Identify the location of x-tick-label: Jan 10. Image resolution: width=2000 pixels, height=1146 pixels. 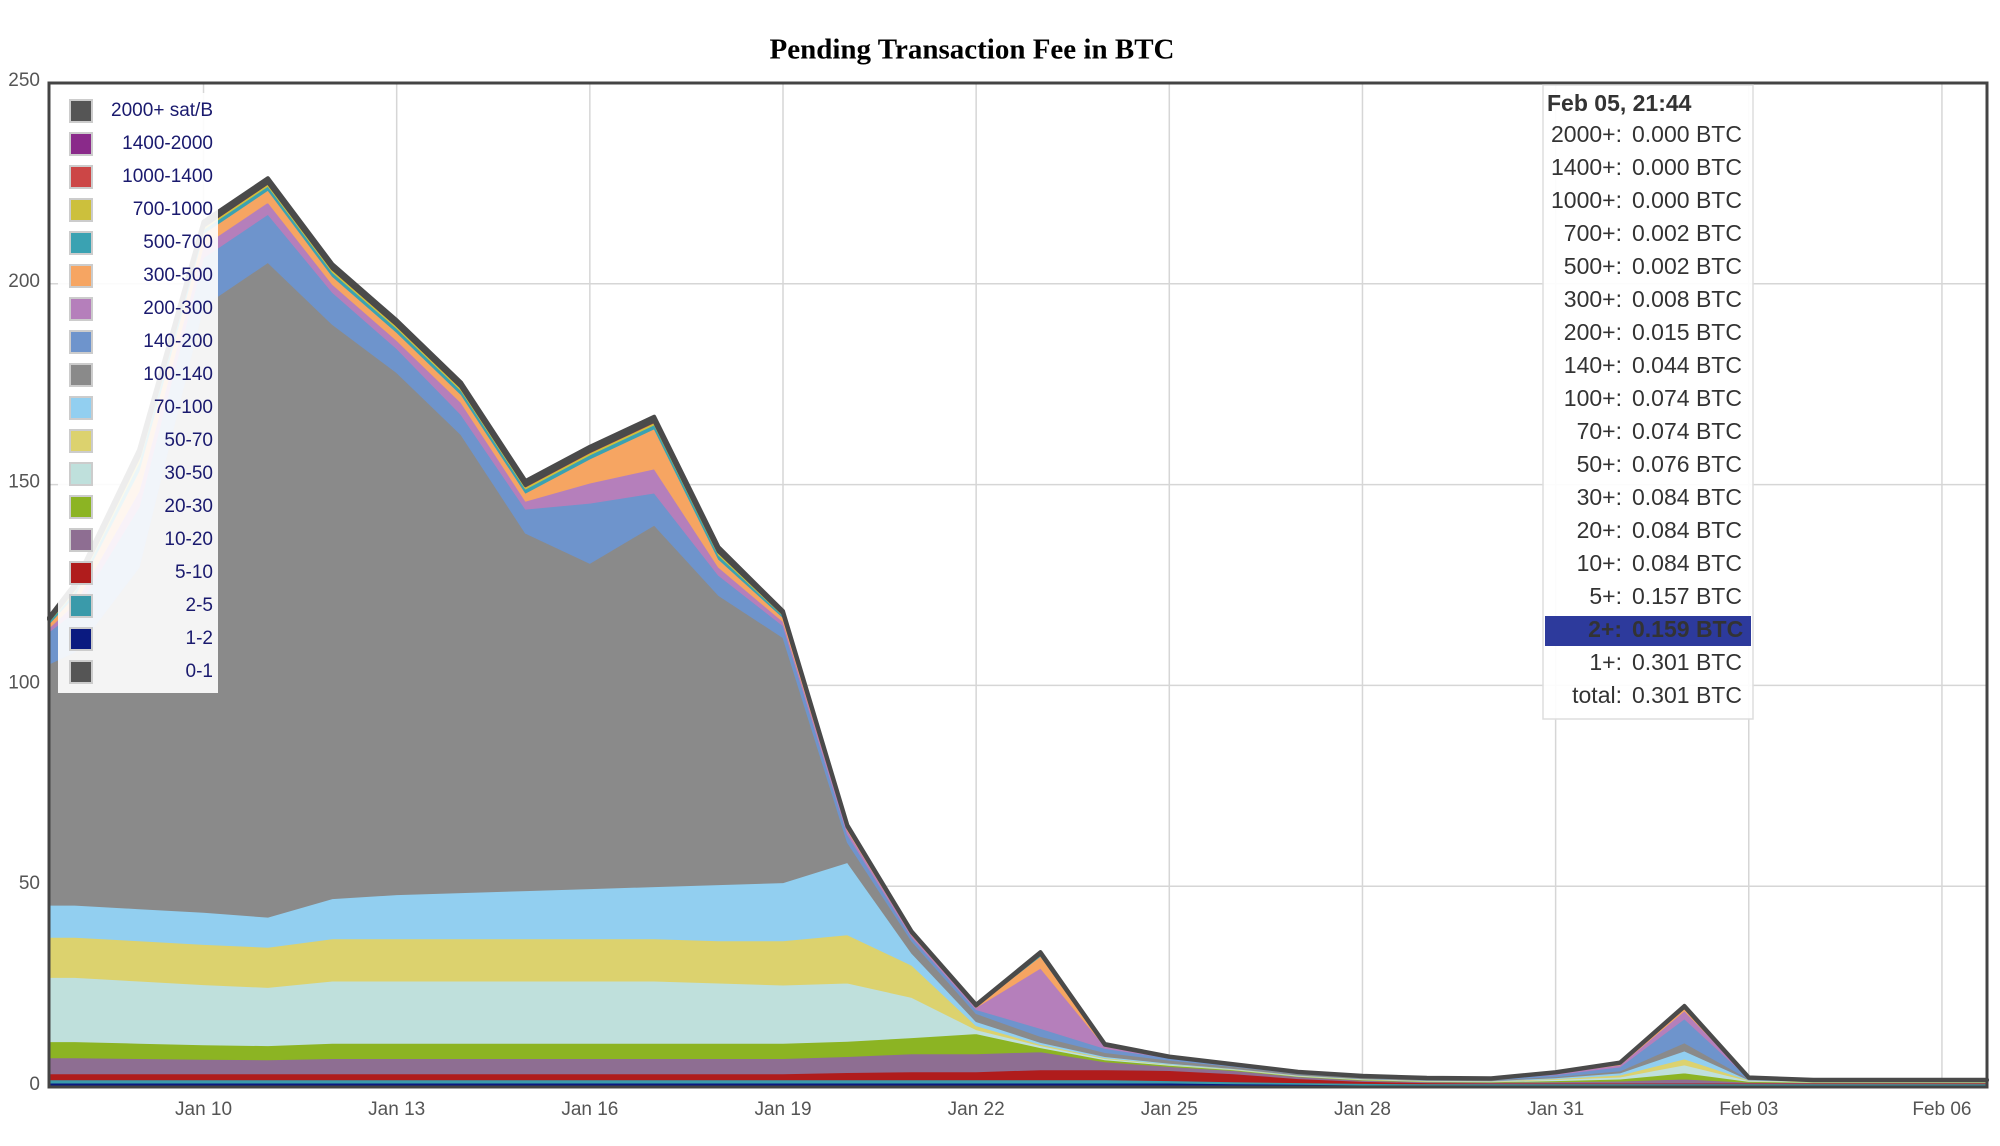
(203, 1109).